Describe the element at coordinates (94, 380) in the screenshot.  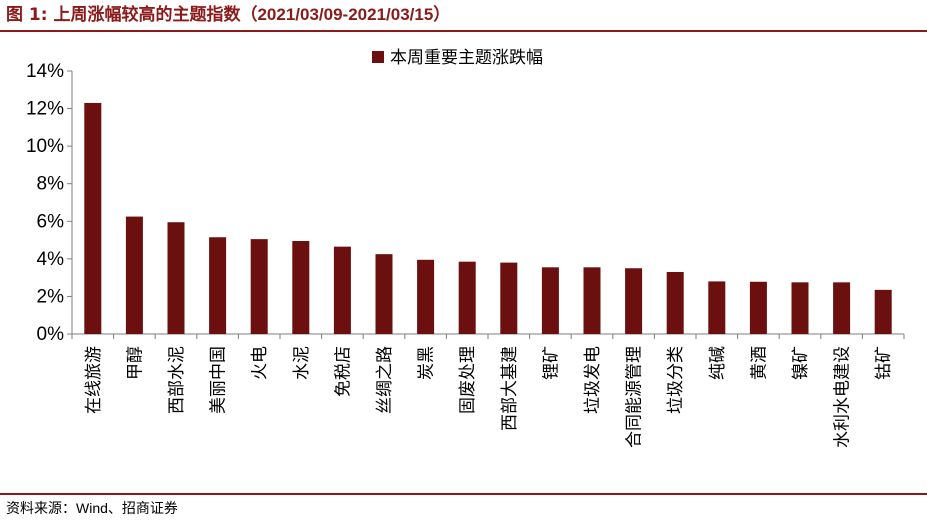
I see `x-tick-label: 在线旅游` at that location.